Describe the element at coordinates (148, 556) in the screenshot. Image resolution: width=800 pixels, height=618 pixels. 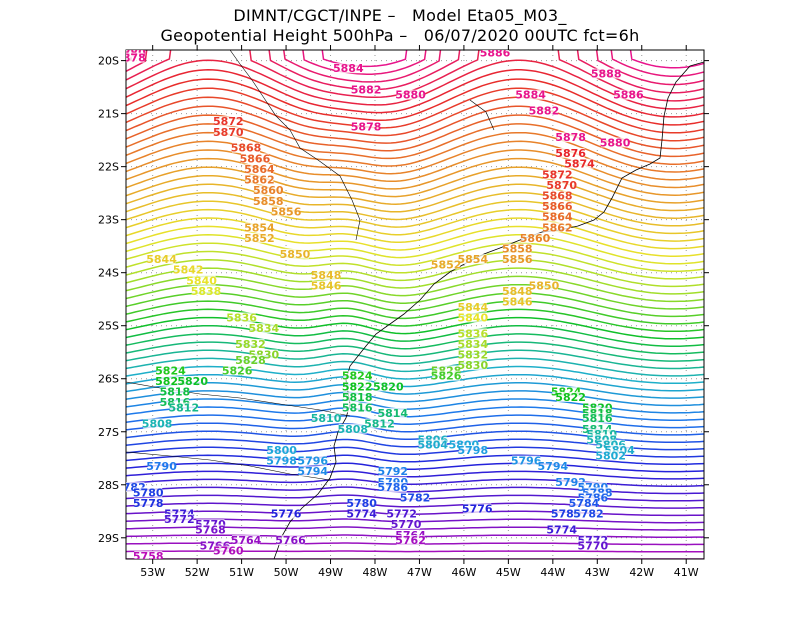
I see `contour-label: 5758` at that location.